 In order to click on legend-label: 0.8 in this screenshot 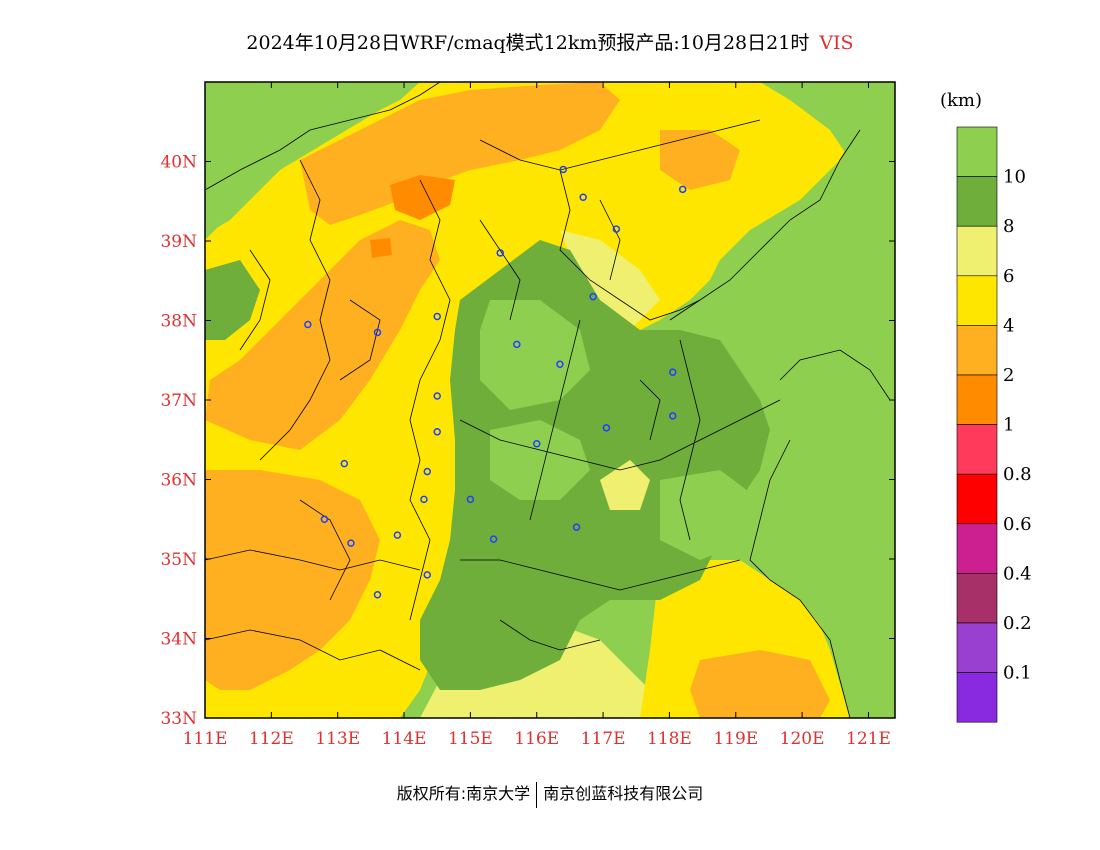, I will do `click(1017, 474)`.